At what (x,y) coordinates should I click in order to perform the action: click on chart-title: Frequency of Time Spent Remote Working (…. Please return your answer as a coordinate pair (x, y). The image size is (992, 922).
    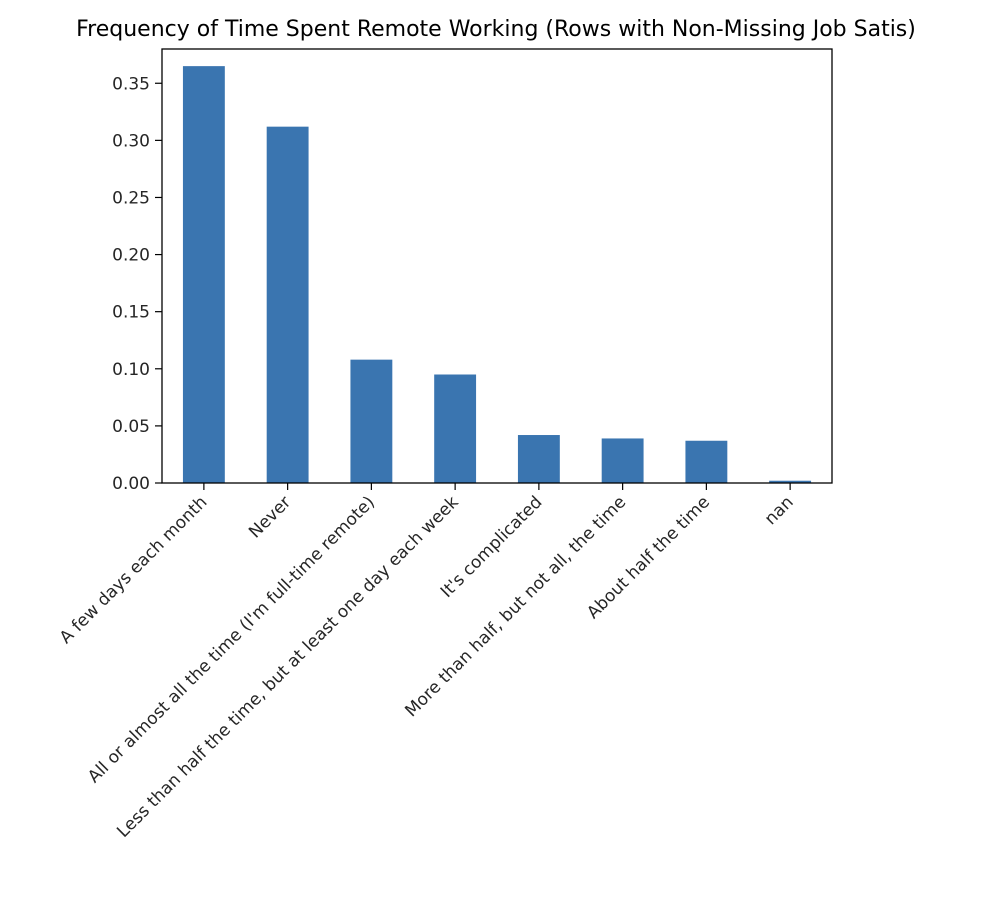
    Looking at the image, I should click on (496, 29).